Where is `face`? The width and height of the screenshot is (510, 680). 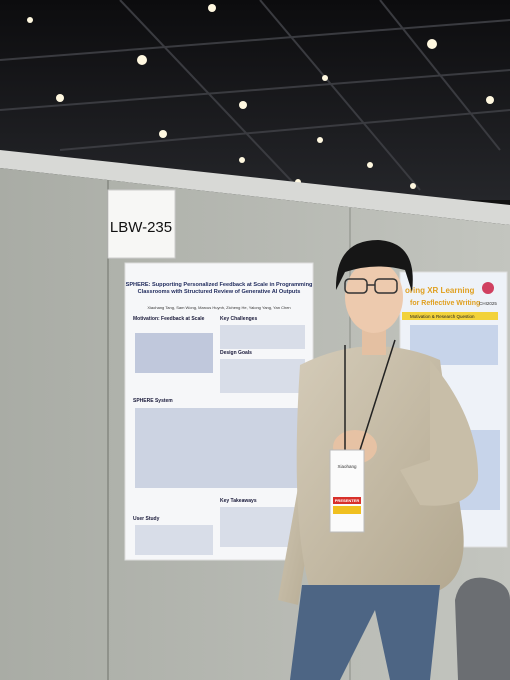
face is located at coordinates (374, 297).